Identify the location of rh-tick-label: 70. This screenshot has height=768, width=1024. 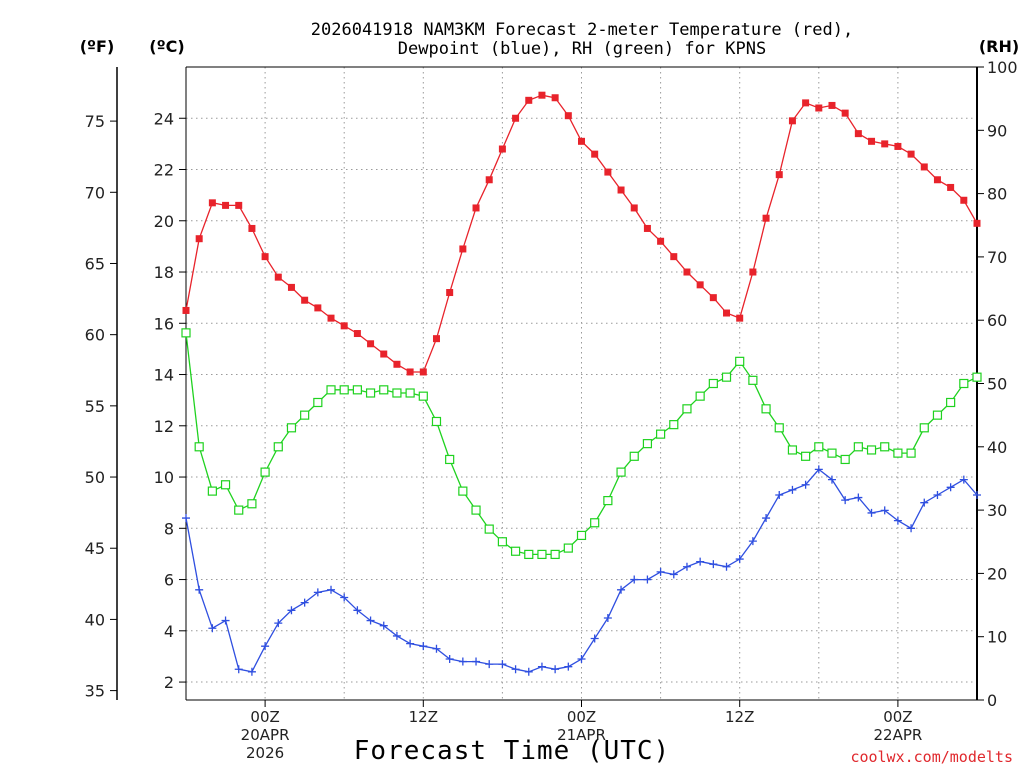
(997, 257).